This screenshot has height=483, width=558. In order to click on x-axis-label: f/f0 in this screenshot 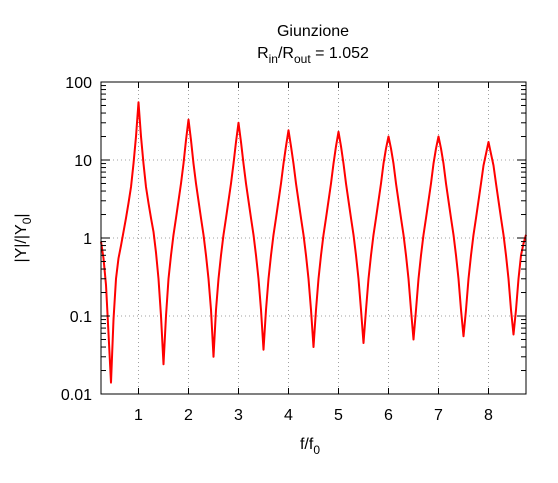, I will do `click(310, 446)`.